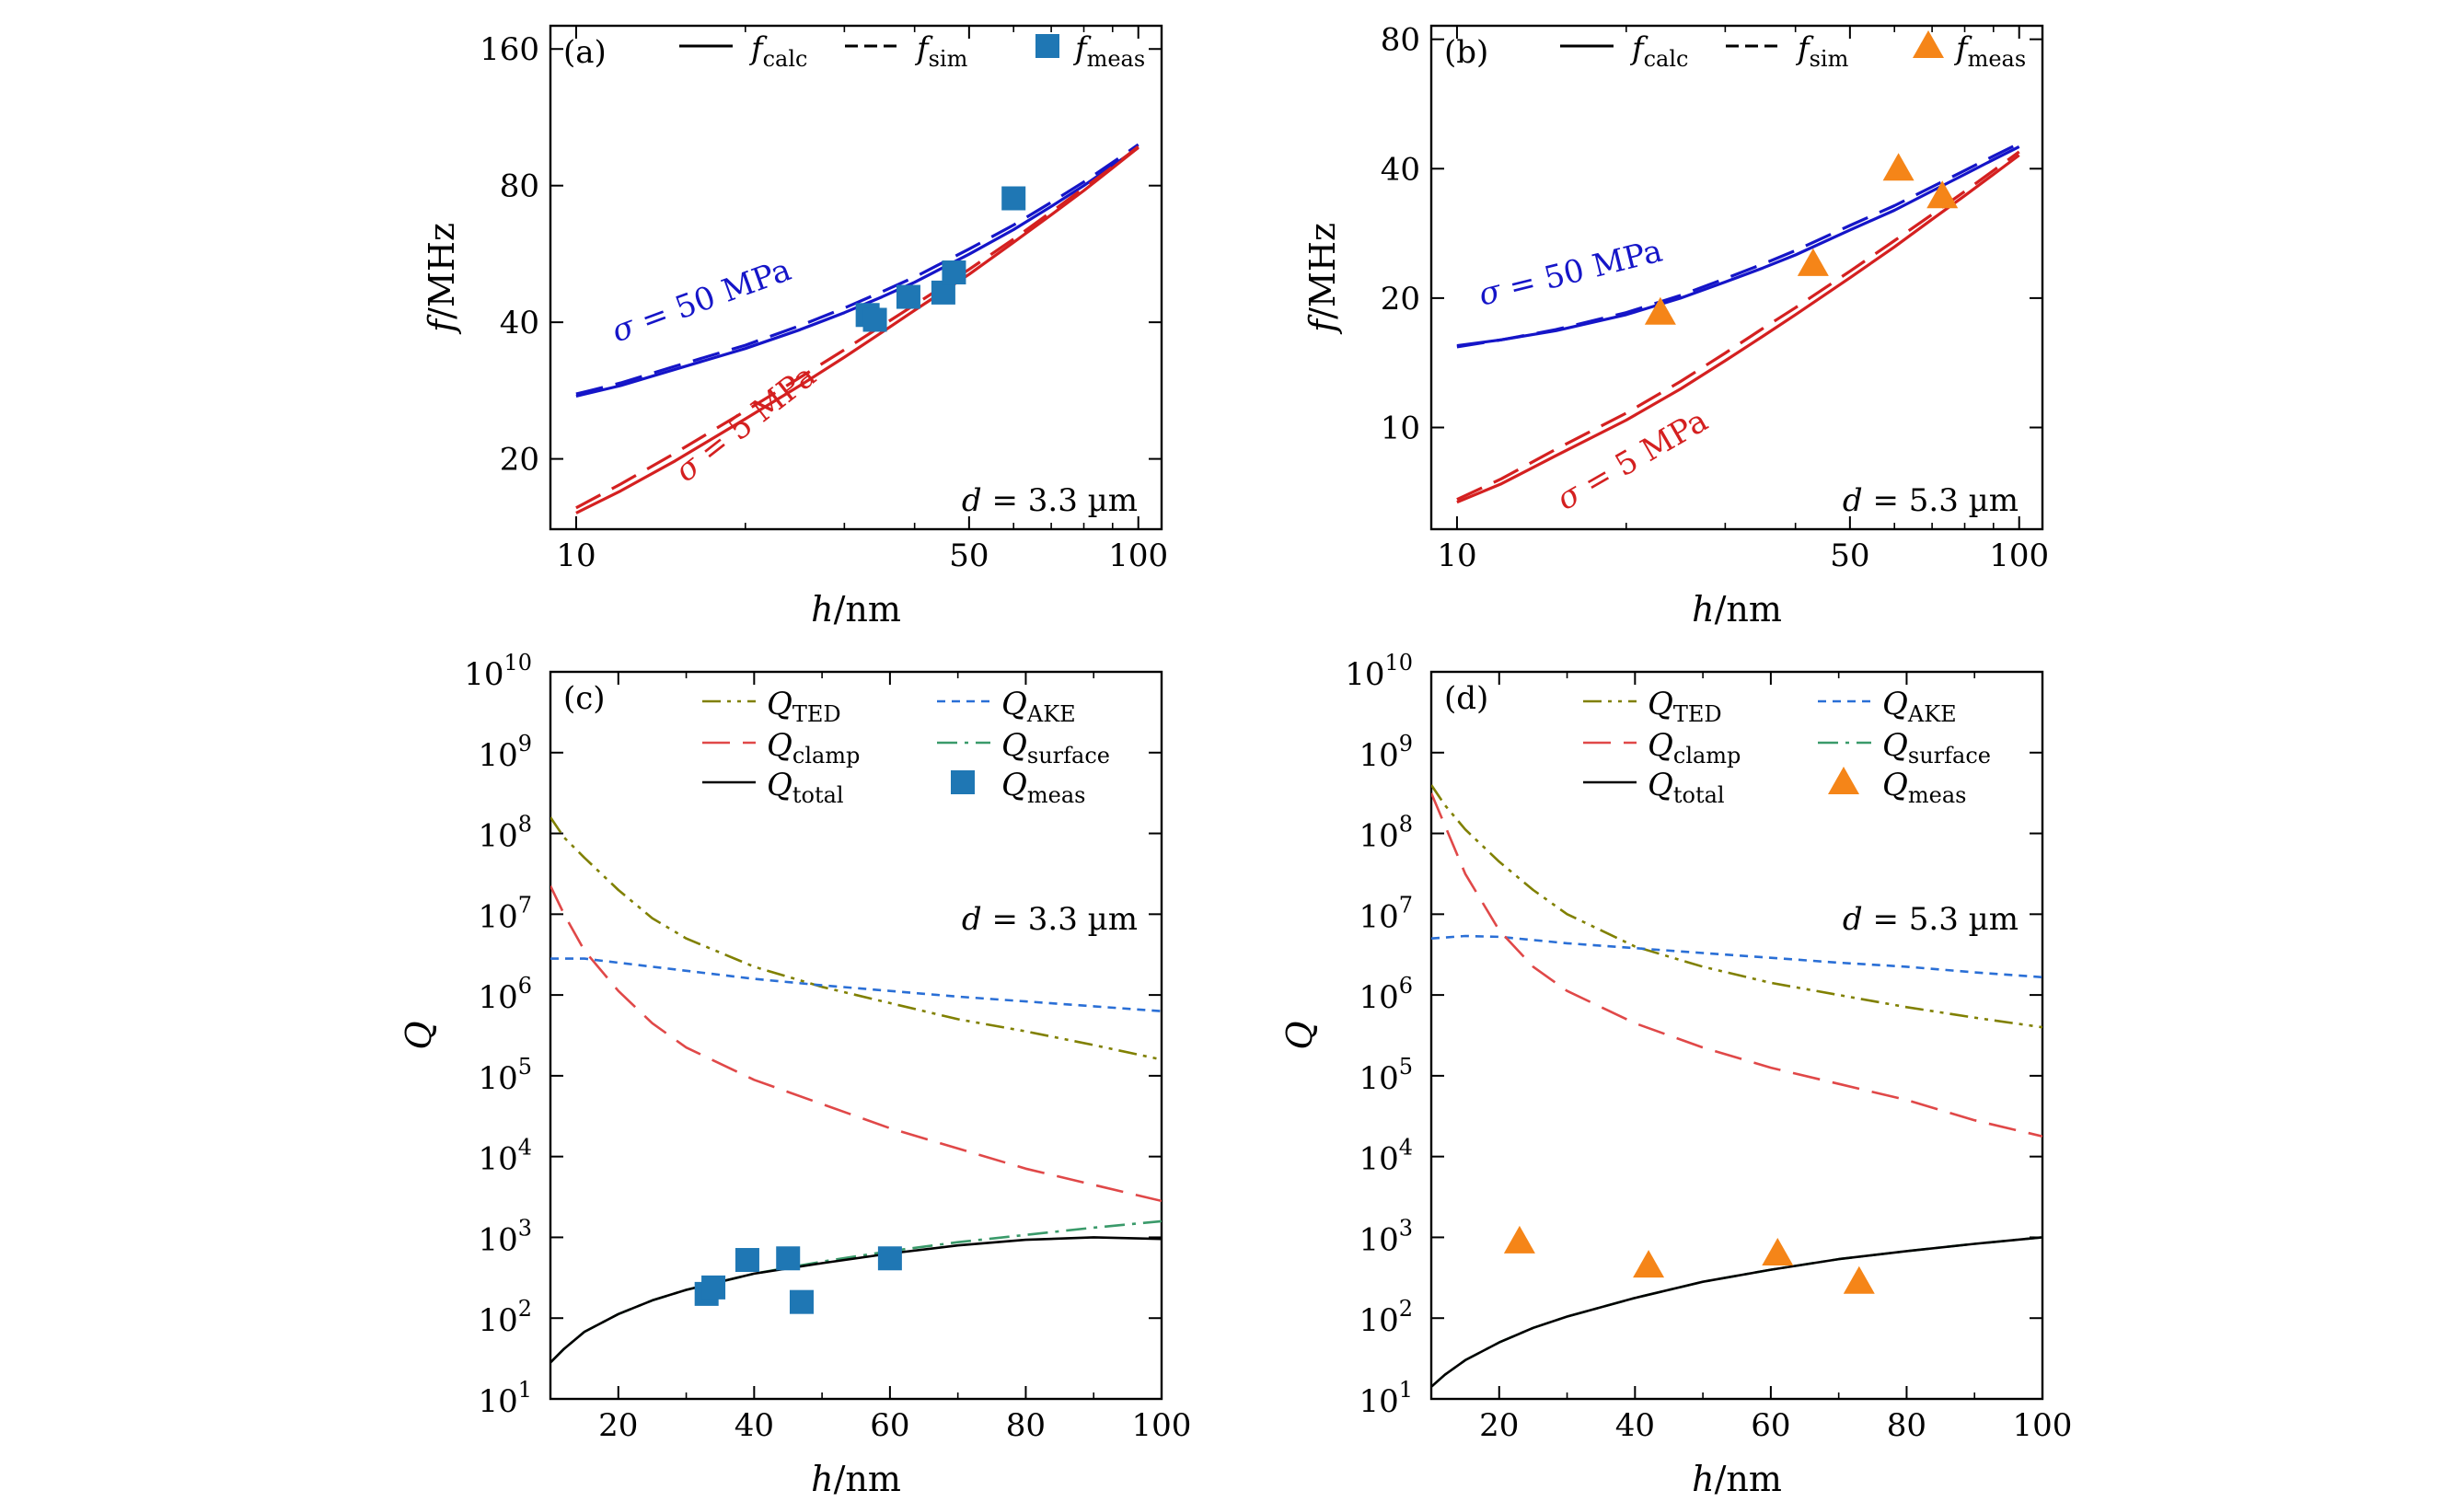  I want to click on y-tick-label: 10, so click(1400, 428).